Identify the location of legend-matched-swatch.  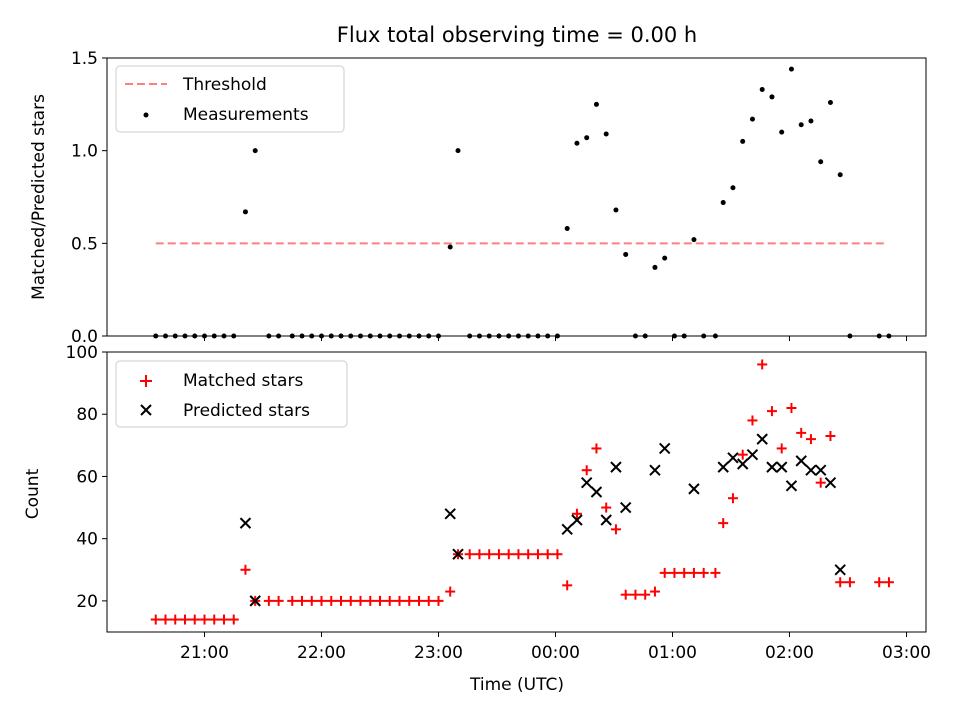
(146, 381).